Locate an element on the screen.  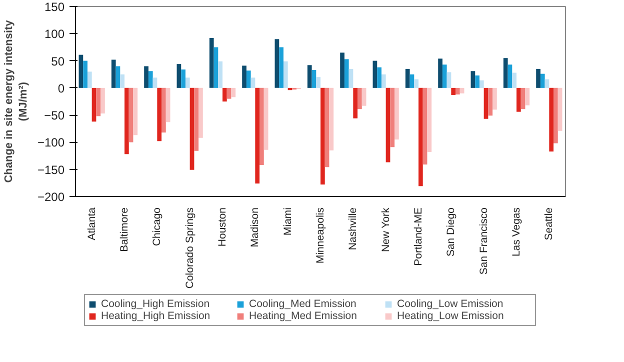
x-tick-label: Minneapolis is located at coordinates (320, 235).